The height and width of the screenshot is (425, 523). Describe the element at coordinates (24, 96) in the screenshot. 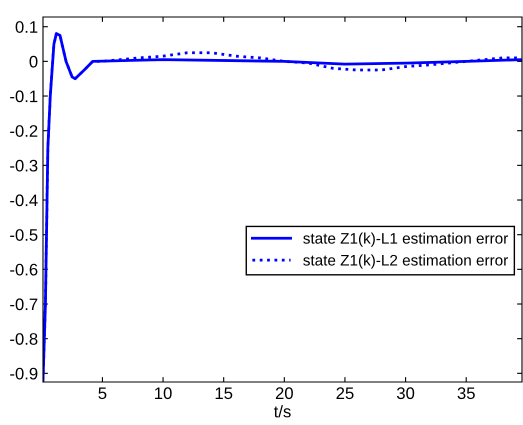

I see `y-tick-label: -0.1` at that location.